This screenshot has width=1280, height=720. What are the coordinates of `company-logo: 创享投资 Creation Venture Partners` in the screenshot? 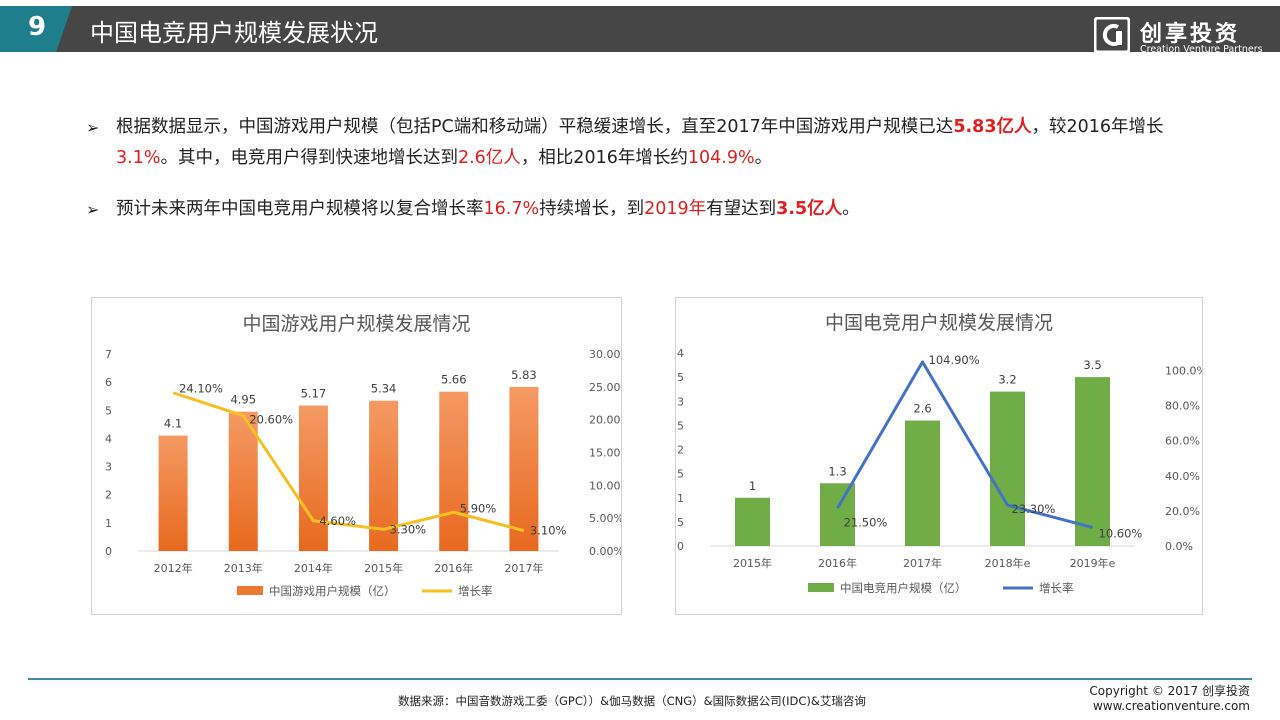 It's located at (1184, 34).